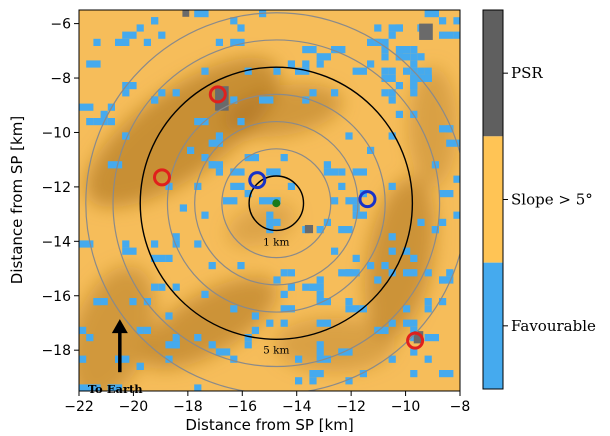  Describe the element at coordinates (56, 188) in the screenshot. I see `y-tick-label: −12` at that location.